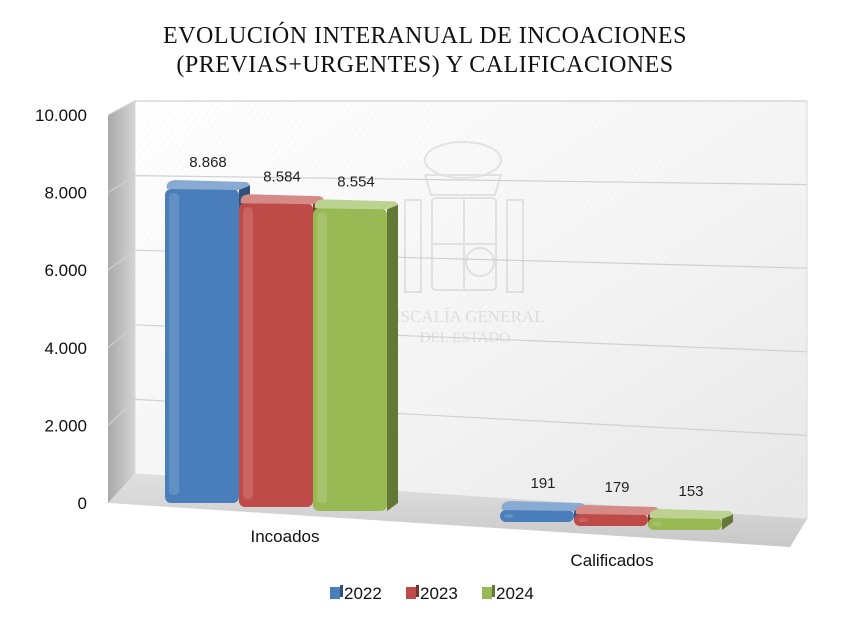  What do you see at coordinates (515, 593) in the screenshot?
I see `legend-label: 2024` at bounding box center [515, 593].